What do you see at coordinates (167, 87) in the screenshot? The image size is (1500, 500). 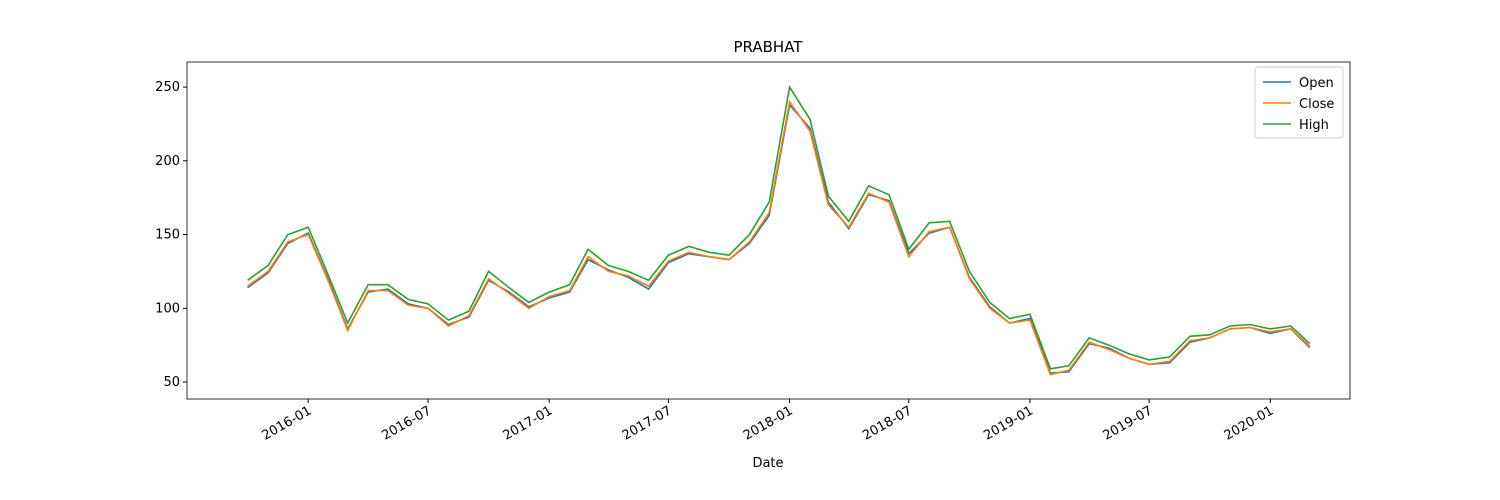 I see `y-tick-label: 250` at bounding box center [167, 87].